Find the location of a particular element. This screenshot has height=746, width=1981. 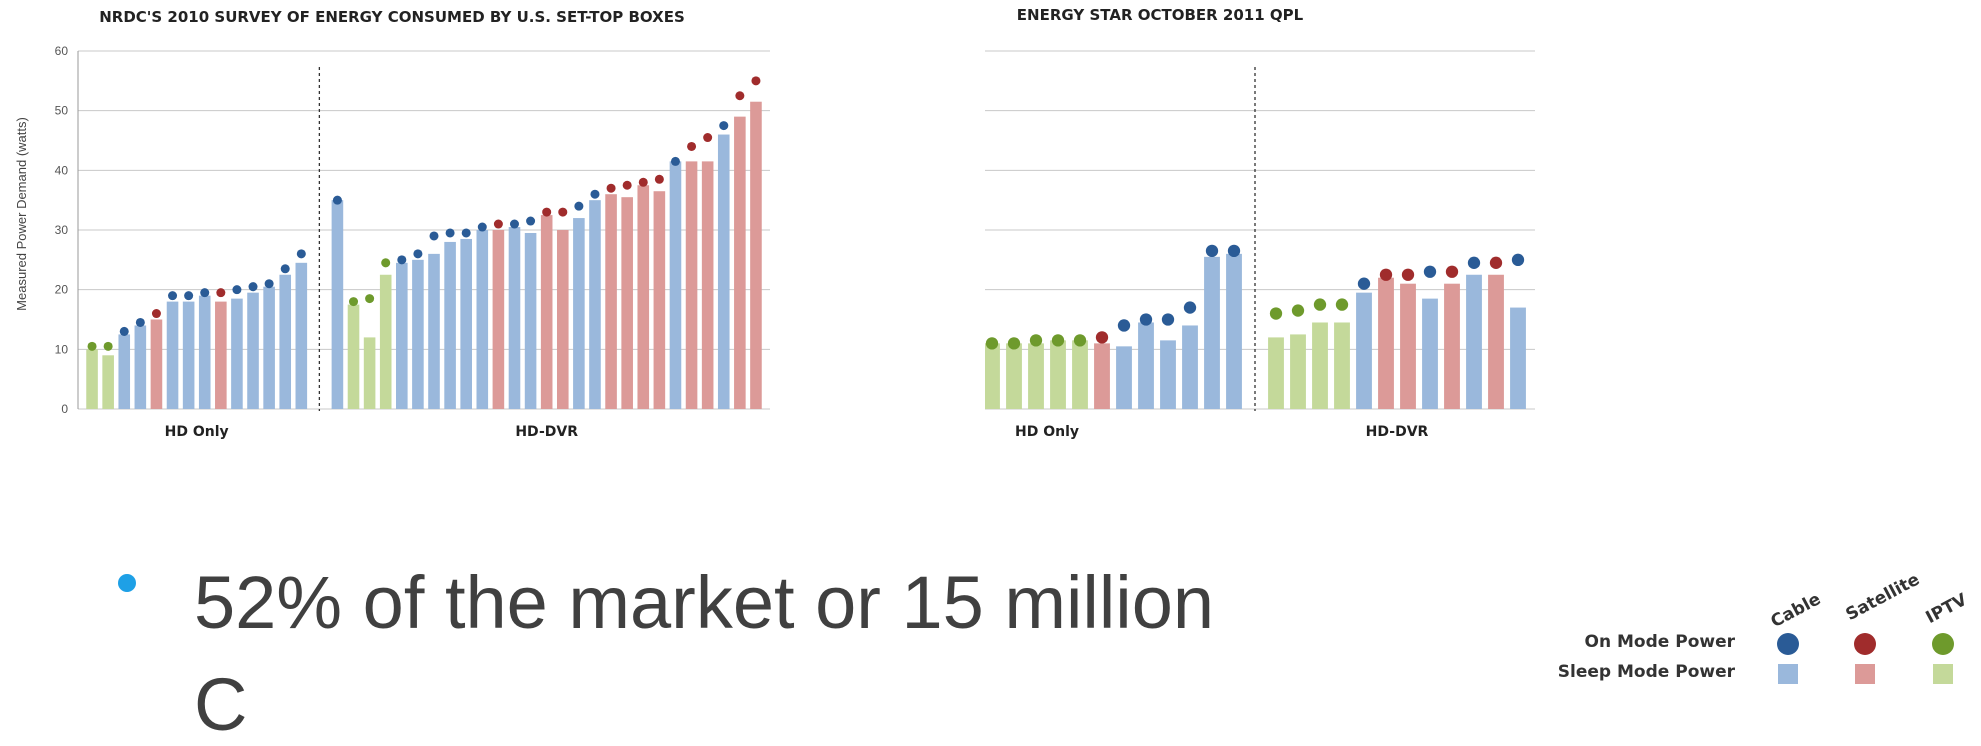

legend-satellite-sleep-swatch is located at coordinates (1865, 674).